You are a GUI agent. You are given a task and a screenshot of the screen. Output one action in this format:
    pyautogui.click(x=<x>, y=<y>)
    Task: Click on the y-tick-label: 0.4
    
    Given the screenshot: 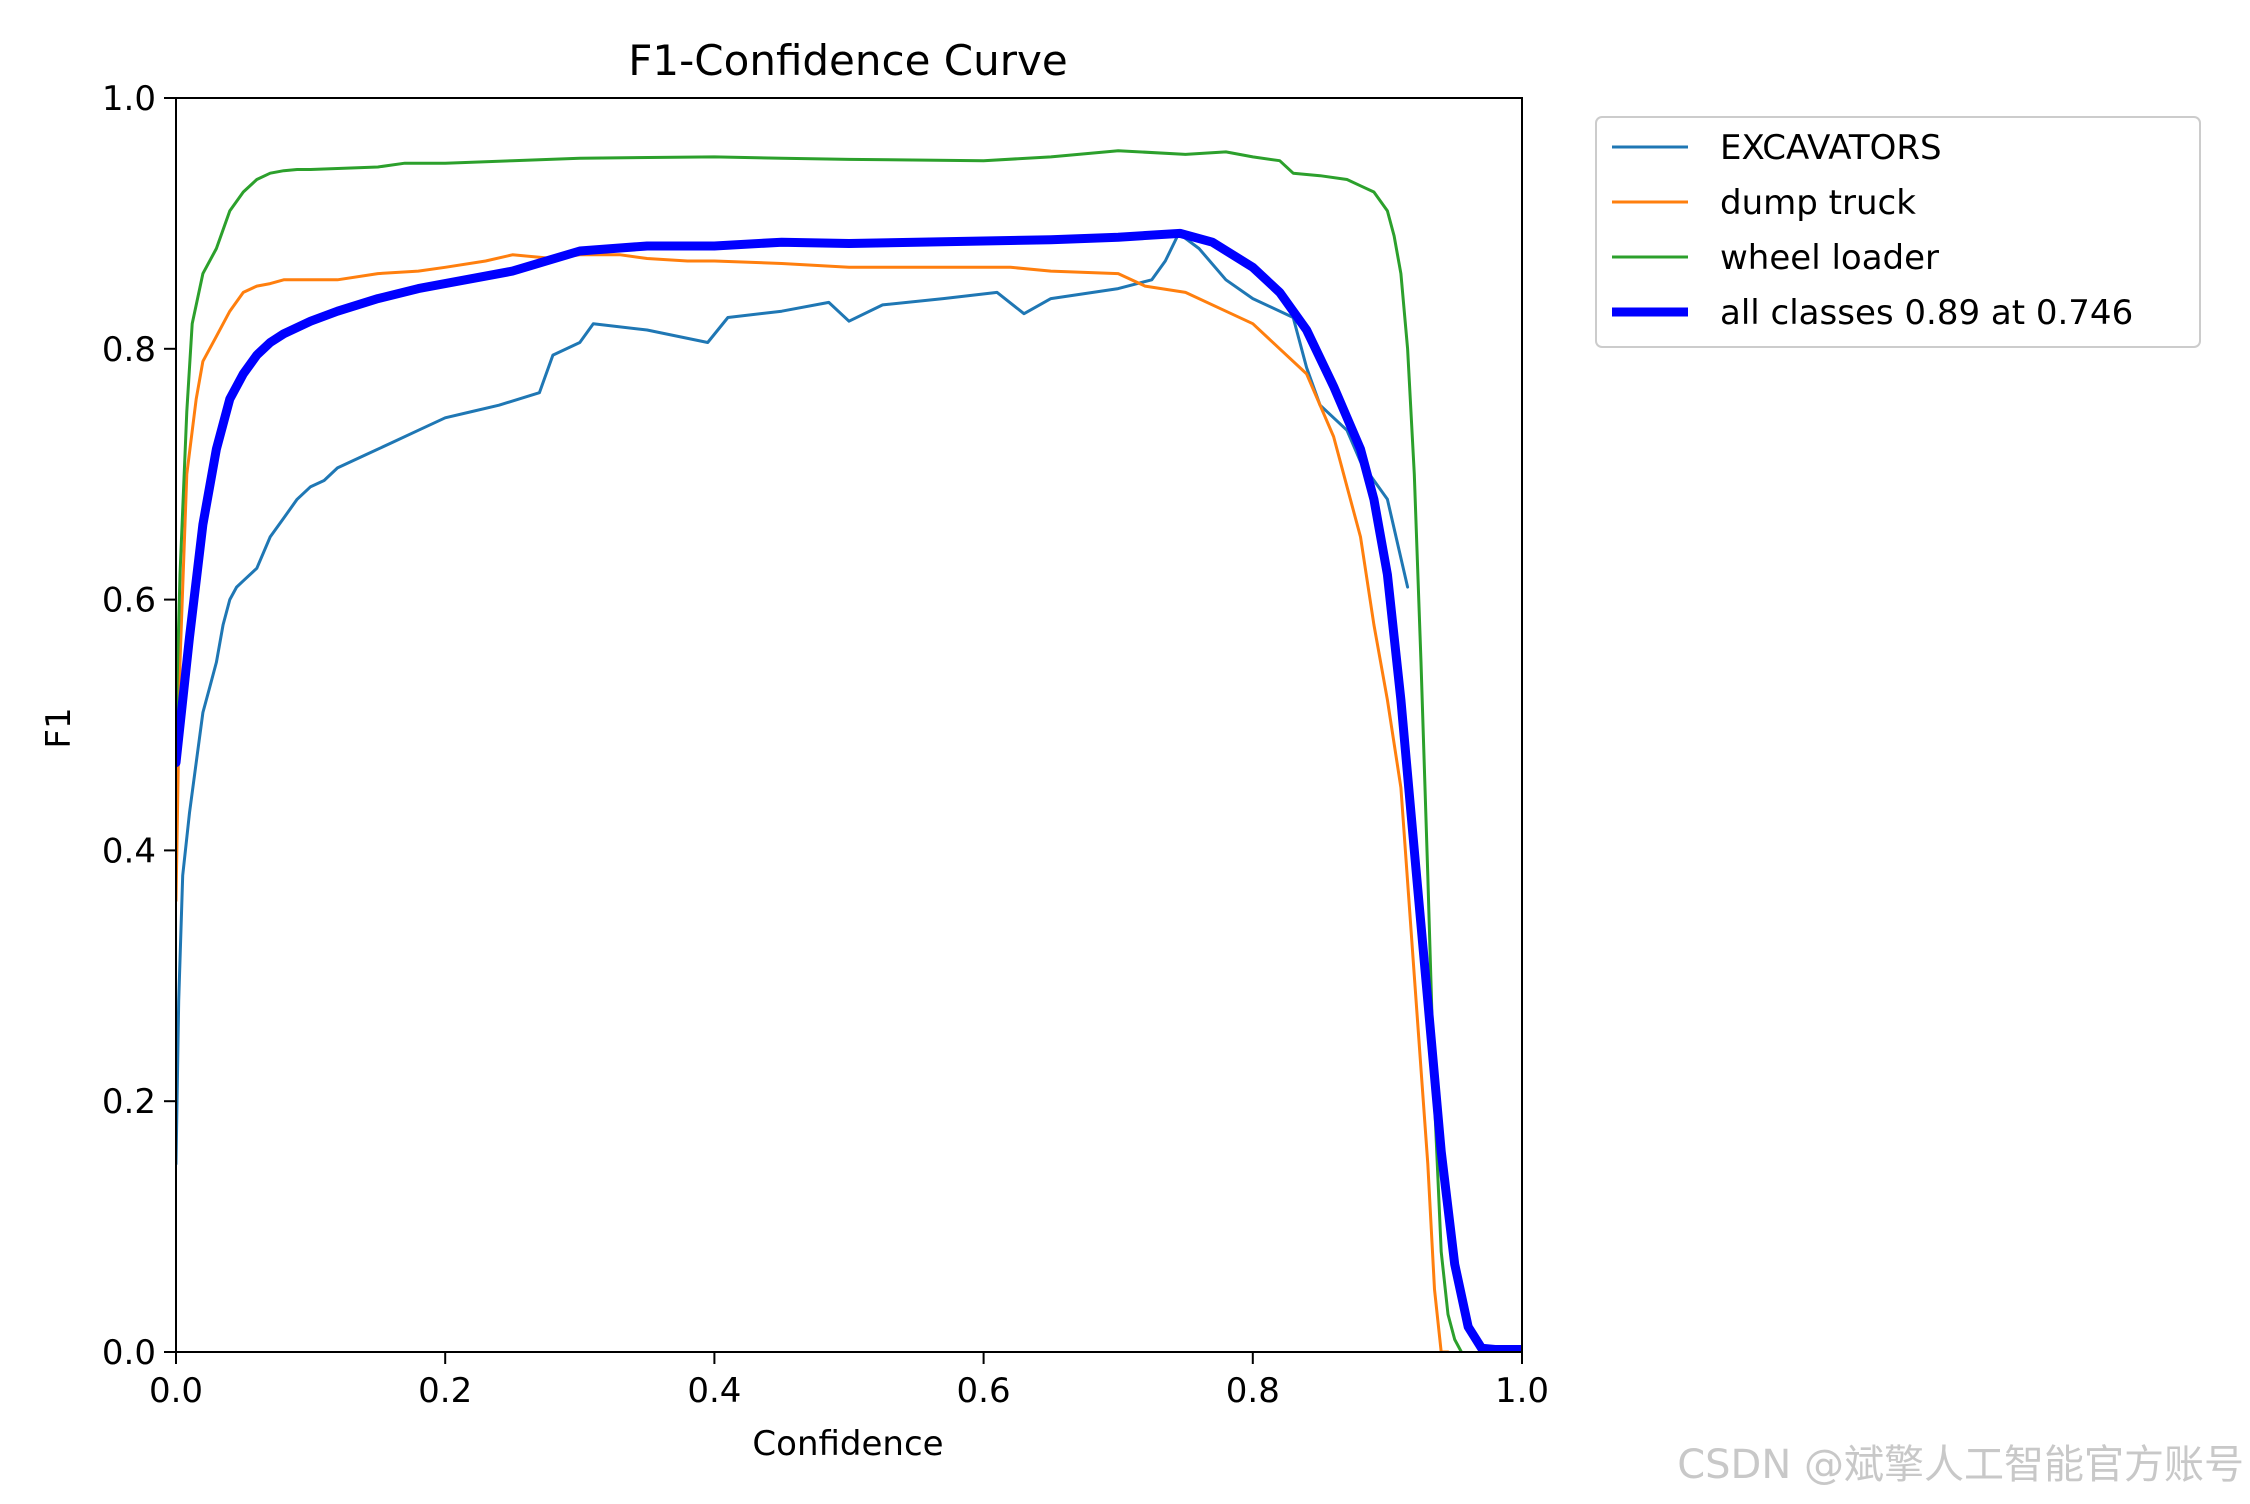 What is the action you would take?
    pyautogui.click(x=129, y=851)
    